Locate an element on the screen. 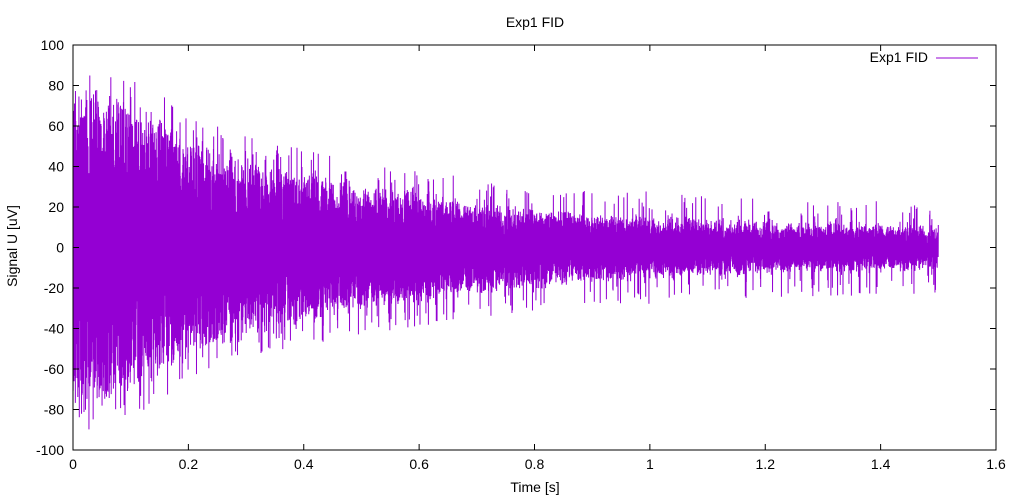 The image size is (1024, 500). y-tick-label: -40 is located at coordinates (54, 329).